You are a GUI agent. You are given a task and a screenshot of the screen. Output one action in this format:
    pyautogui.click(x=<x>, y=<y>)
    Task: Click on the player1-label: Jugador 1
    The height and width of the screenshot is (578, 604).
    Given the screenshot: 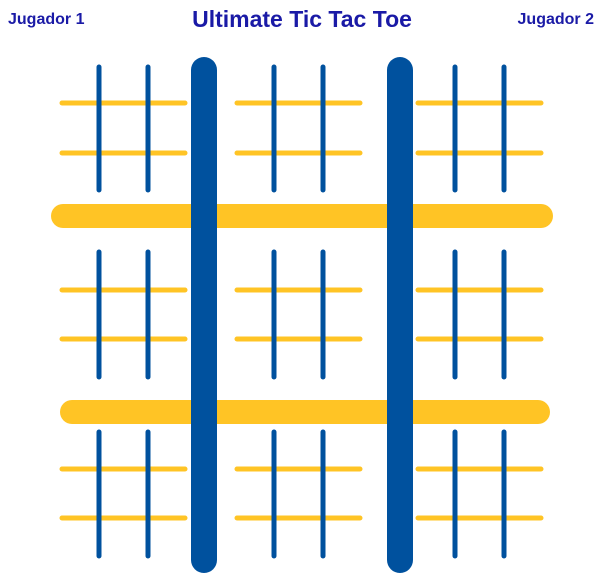 What is the action you would take?
    pyautogui.click(x=46, y=19)
    